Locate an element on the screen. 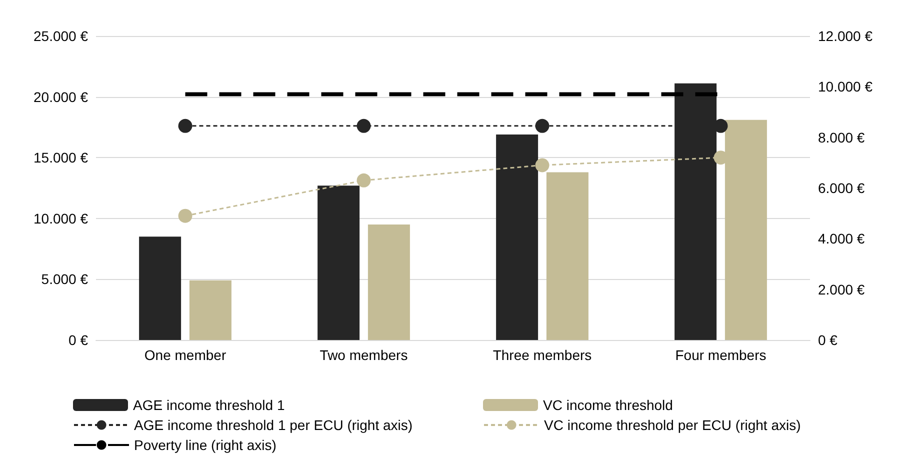  y-tick-label: 10.000 € is located at coordinates (61, 218).